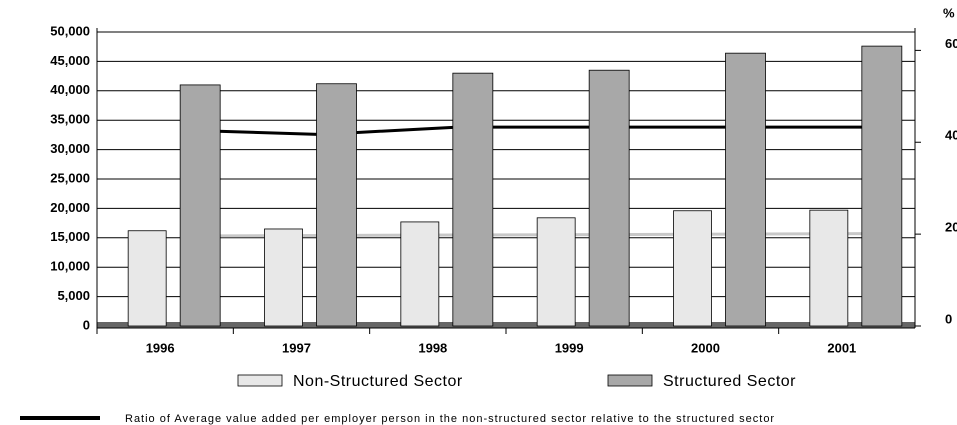 The width and height of the screenshot is (957, 425). What do you see at coordinates (948, 318) in the screenshot?
I see `y2-tick-label: 0` at bounding box center [948, 318].